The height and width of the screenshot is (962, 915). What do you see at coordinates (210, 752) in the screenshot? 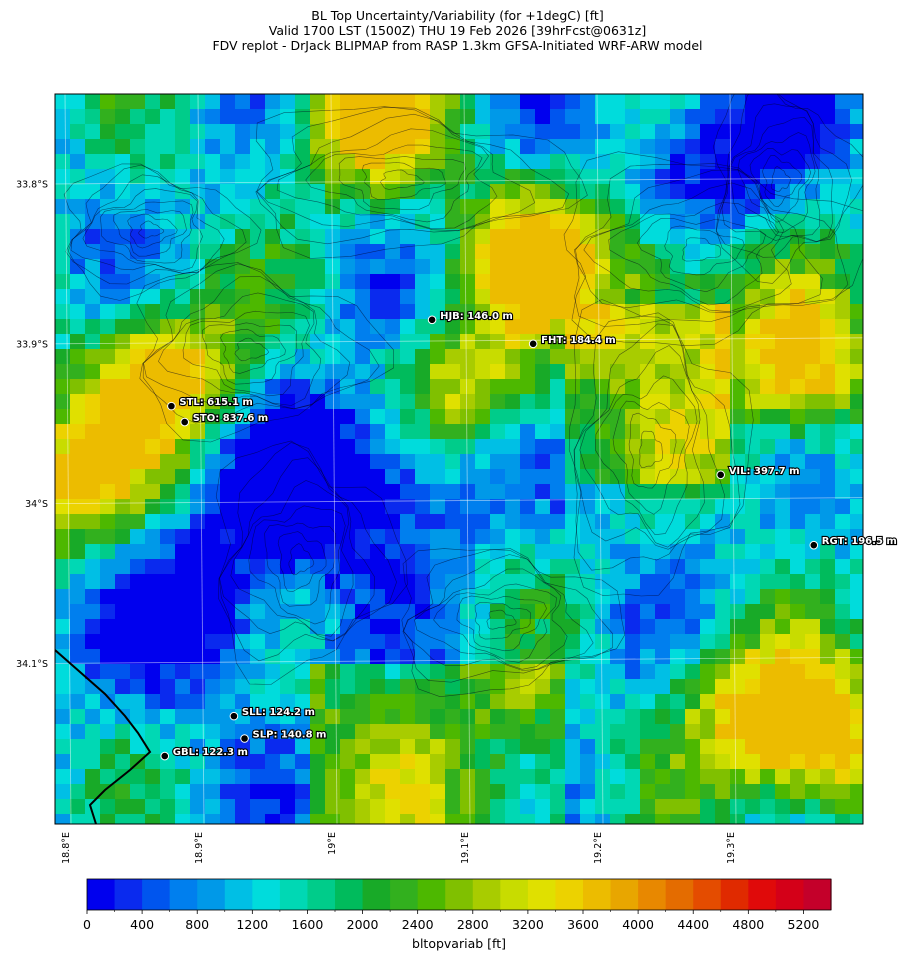
I see `station-label-gbl: GBL: 122.3 m` at bounding box center [210, 752].